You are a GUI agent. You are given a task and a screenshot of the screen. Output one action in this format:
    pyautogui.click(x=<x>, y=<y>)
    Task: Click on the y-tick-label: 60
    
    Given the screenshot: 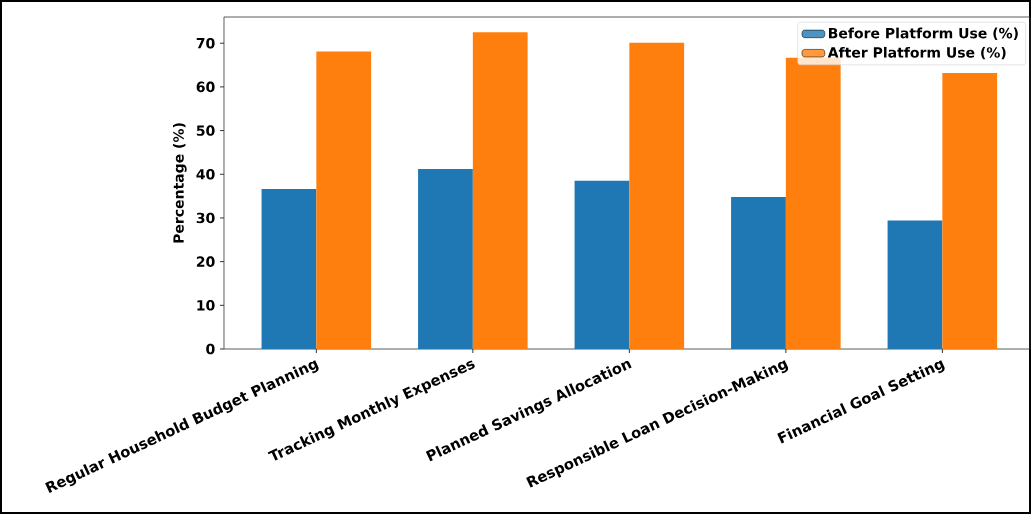 What is the action you would take?
    pyautogui.click(x=205, y=87)
    